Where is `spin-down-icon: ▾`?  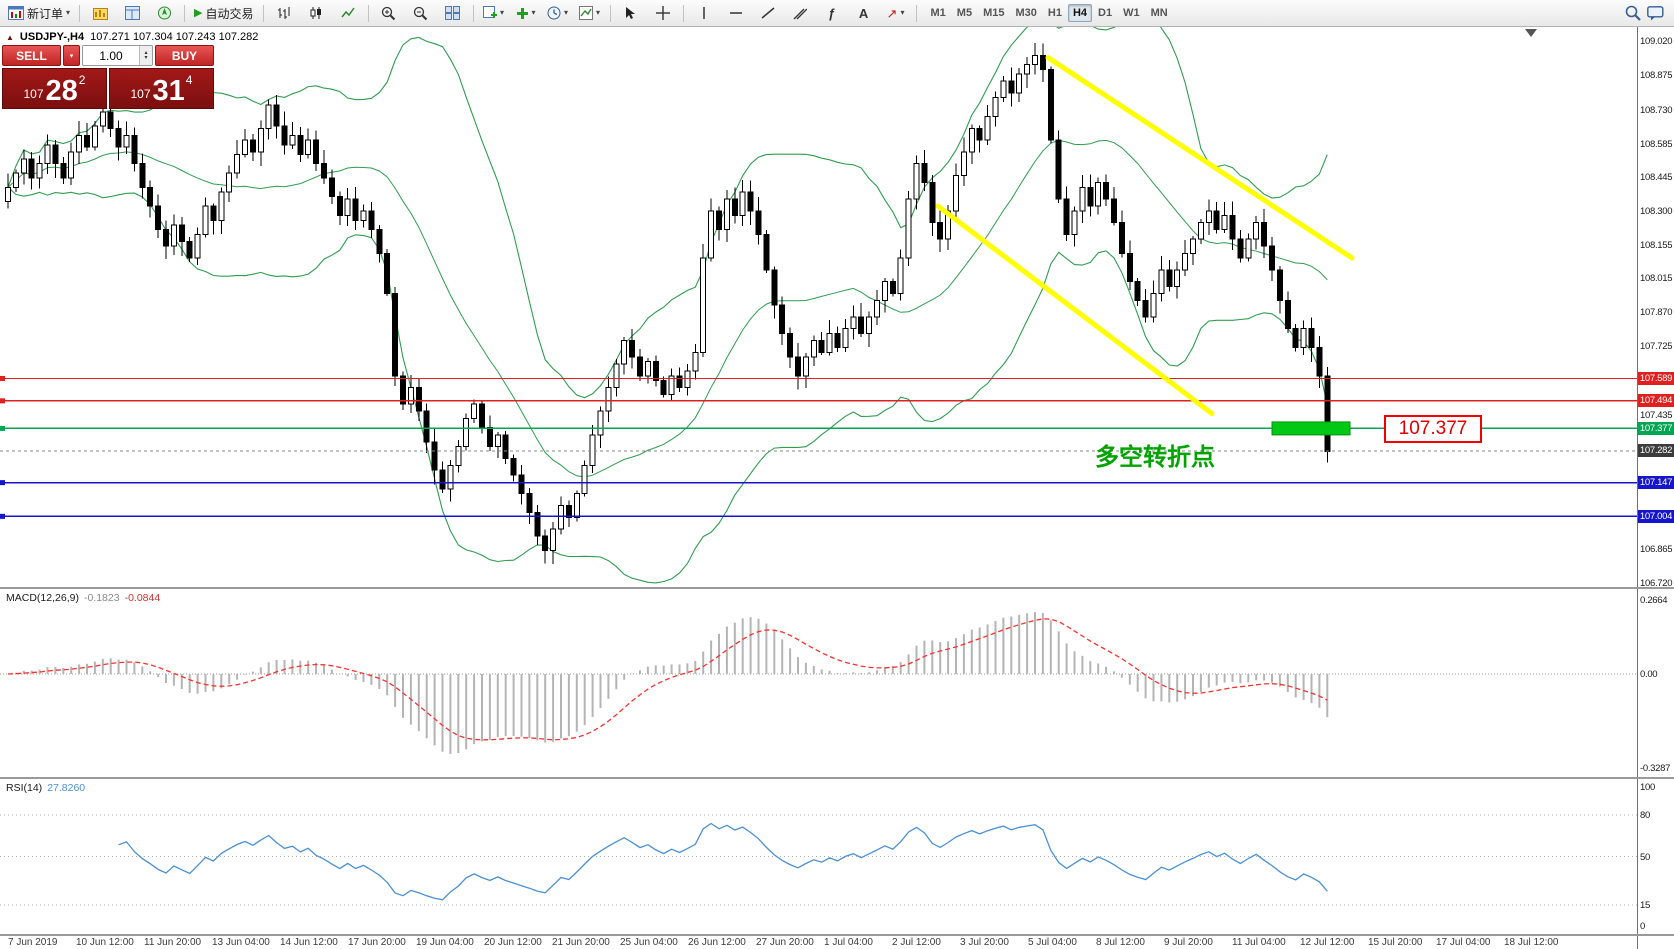
spin-down-icon: ▾ is located at coordinates (146, 57).